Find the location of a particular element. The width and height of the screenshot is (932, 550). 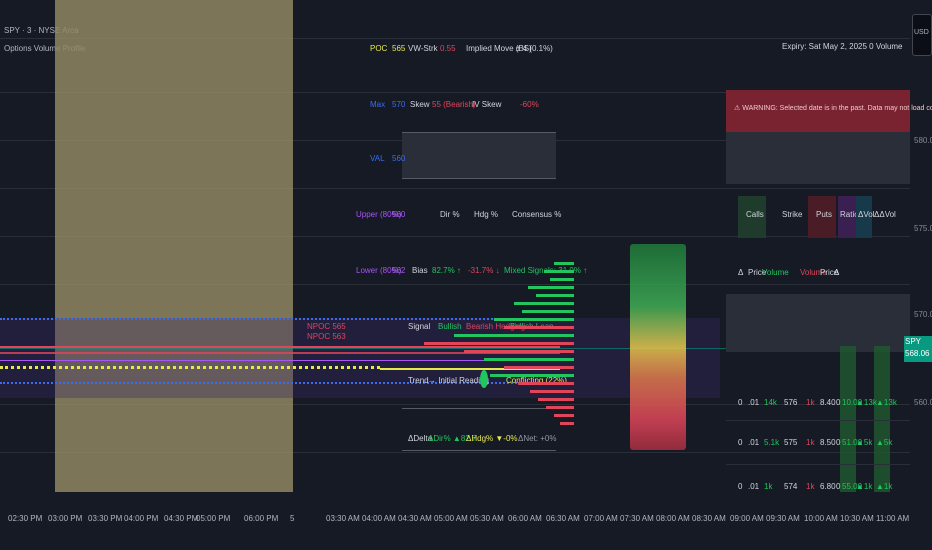

delta-delta-vol: ▲13k is located at coordinates (886, 402).